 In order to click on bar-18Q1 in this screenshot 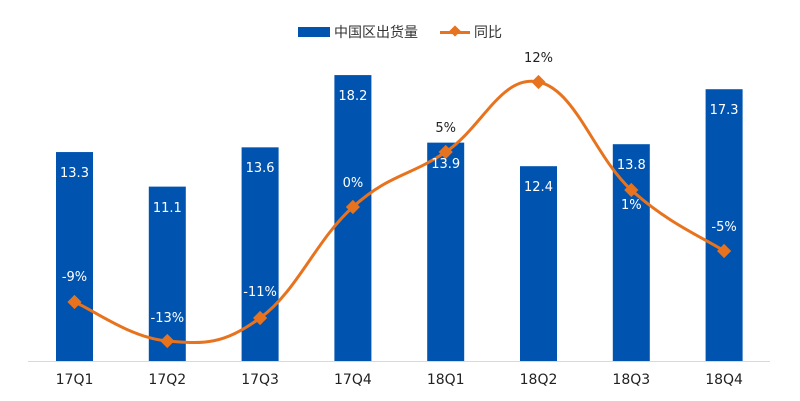, I will do `click(446, 251)`.